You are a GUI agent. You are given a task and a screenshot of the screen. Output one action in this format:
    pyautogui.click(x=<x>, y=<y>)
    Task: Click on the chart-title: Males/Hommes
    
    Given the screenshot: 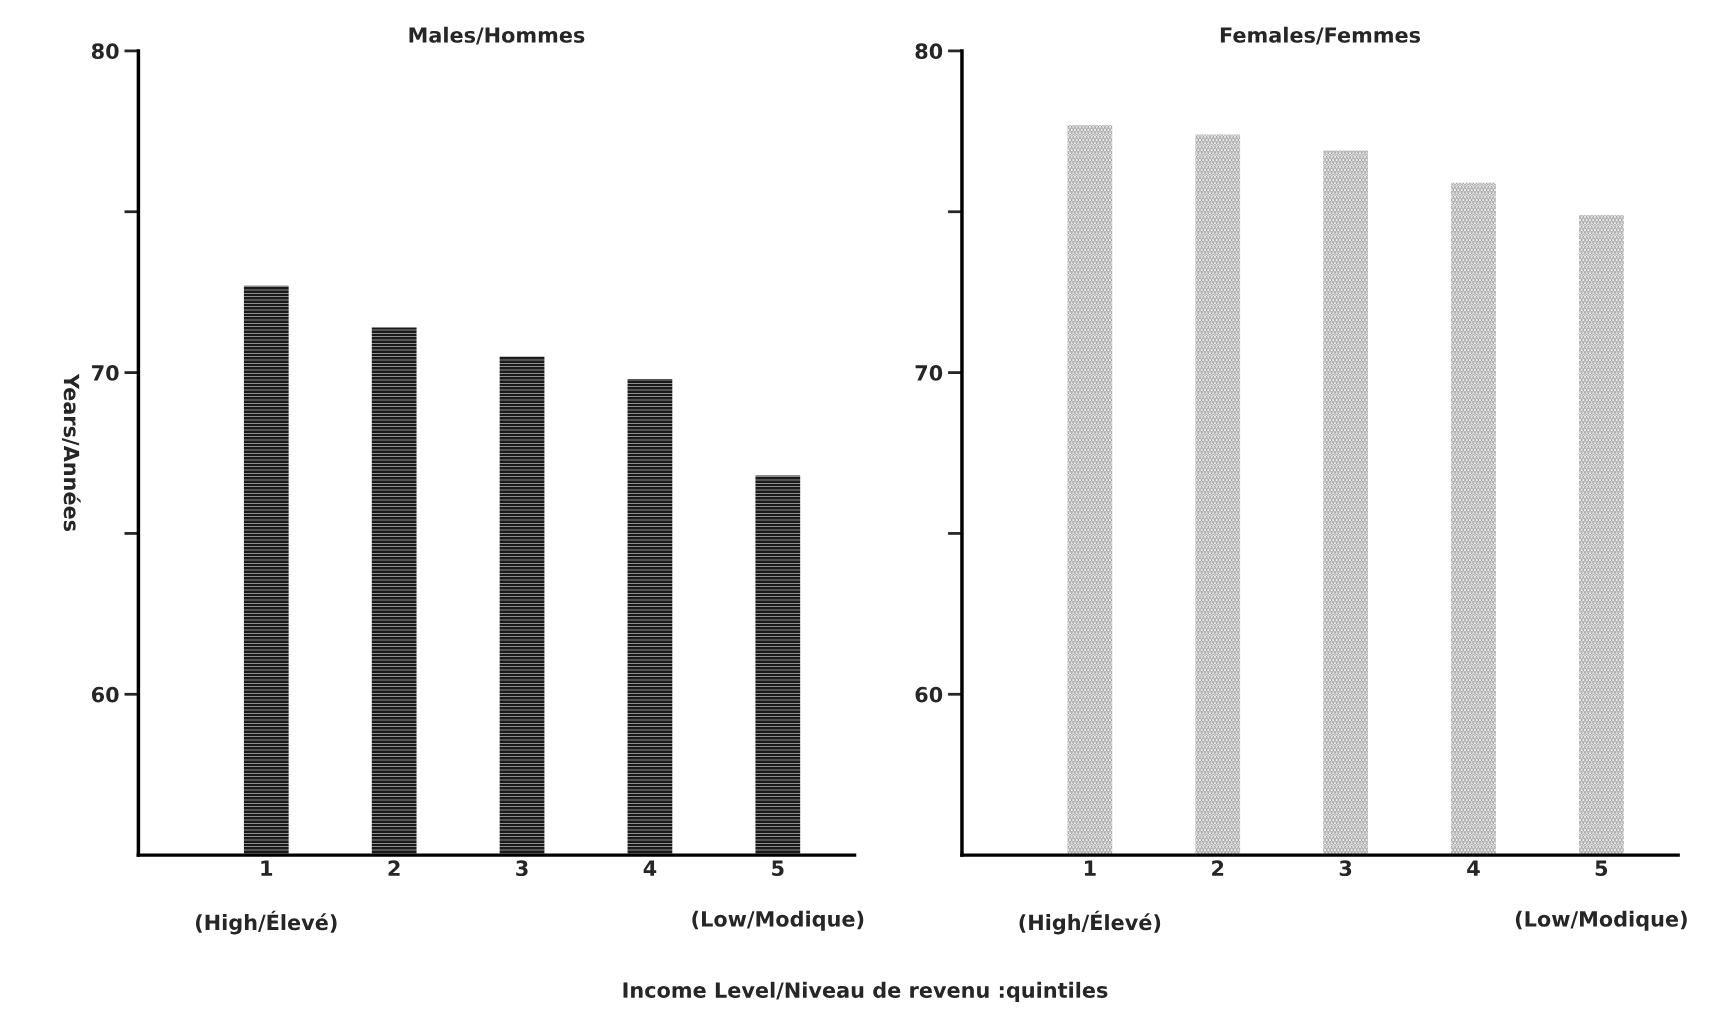 What is the action you would take?
    pyautogui.click(x=497, y=35)
    